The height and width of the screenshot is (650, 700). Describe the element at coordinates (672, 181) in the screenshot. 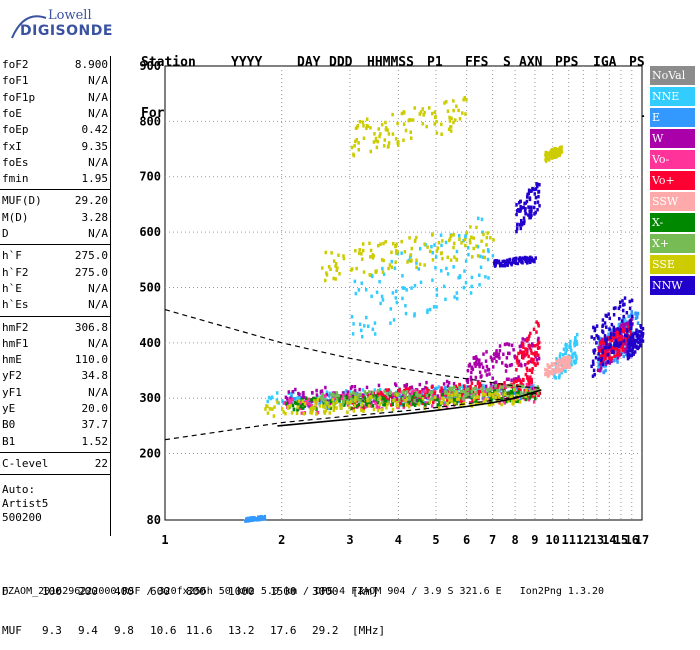

I see `direction-legend: NoVal NNE E W Vo- Vo+ SSW X- X+ SSE NNW` at that location.